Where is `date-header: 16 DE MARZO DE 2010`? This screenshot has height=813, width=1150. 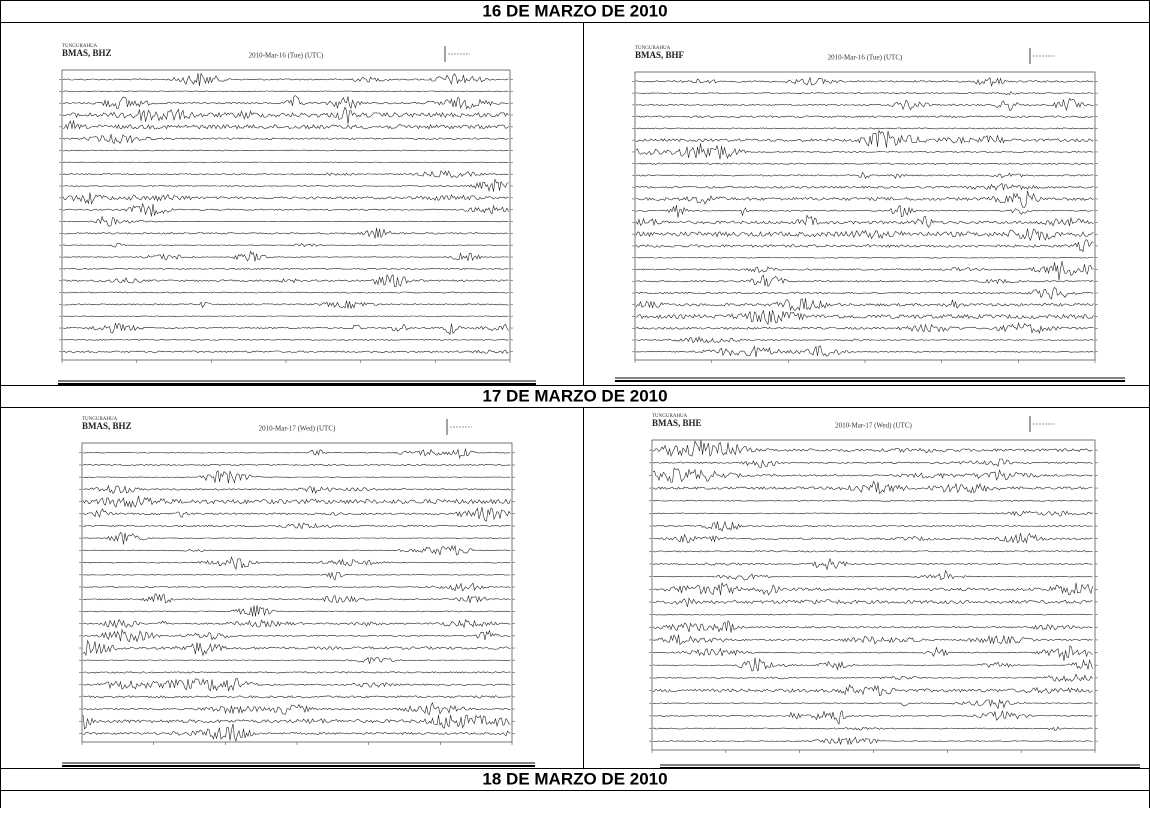
date-header: 16 DE MARZO DE 2010 is located at coordinates (574, 10).